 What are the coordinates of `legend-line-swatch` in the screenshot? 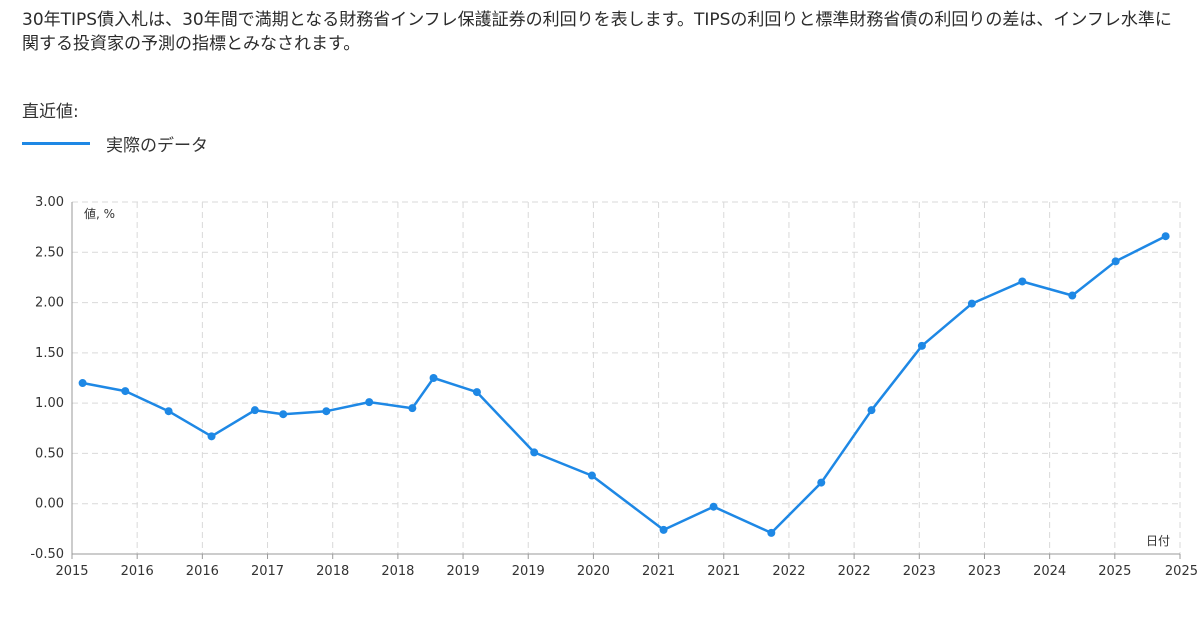 It's located at (56, 143).